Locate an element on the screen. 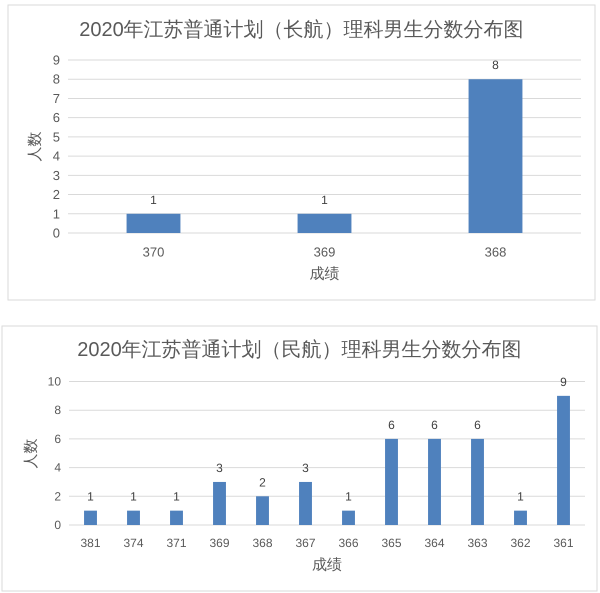  x-tick-label: 364 is located at coordinates (434, 543).